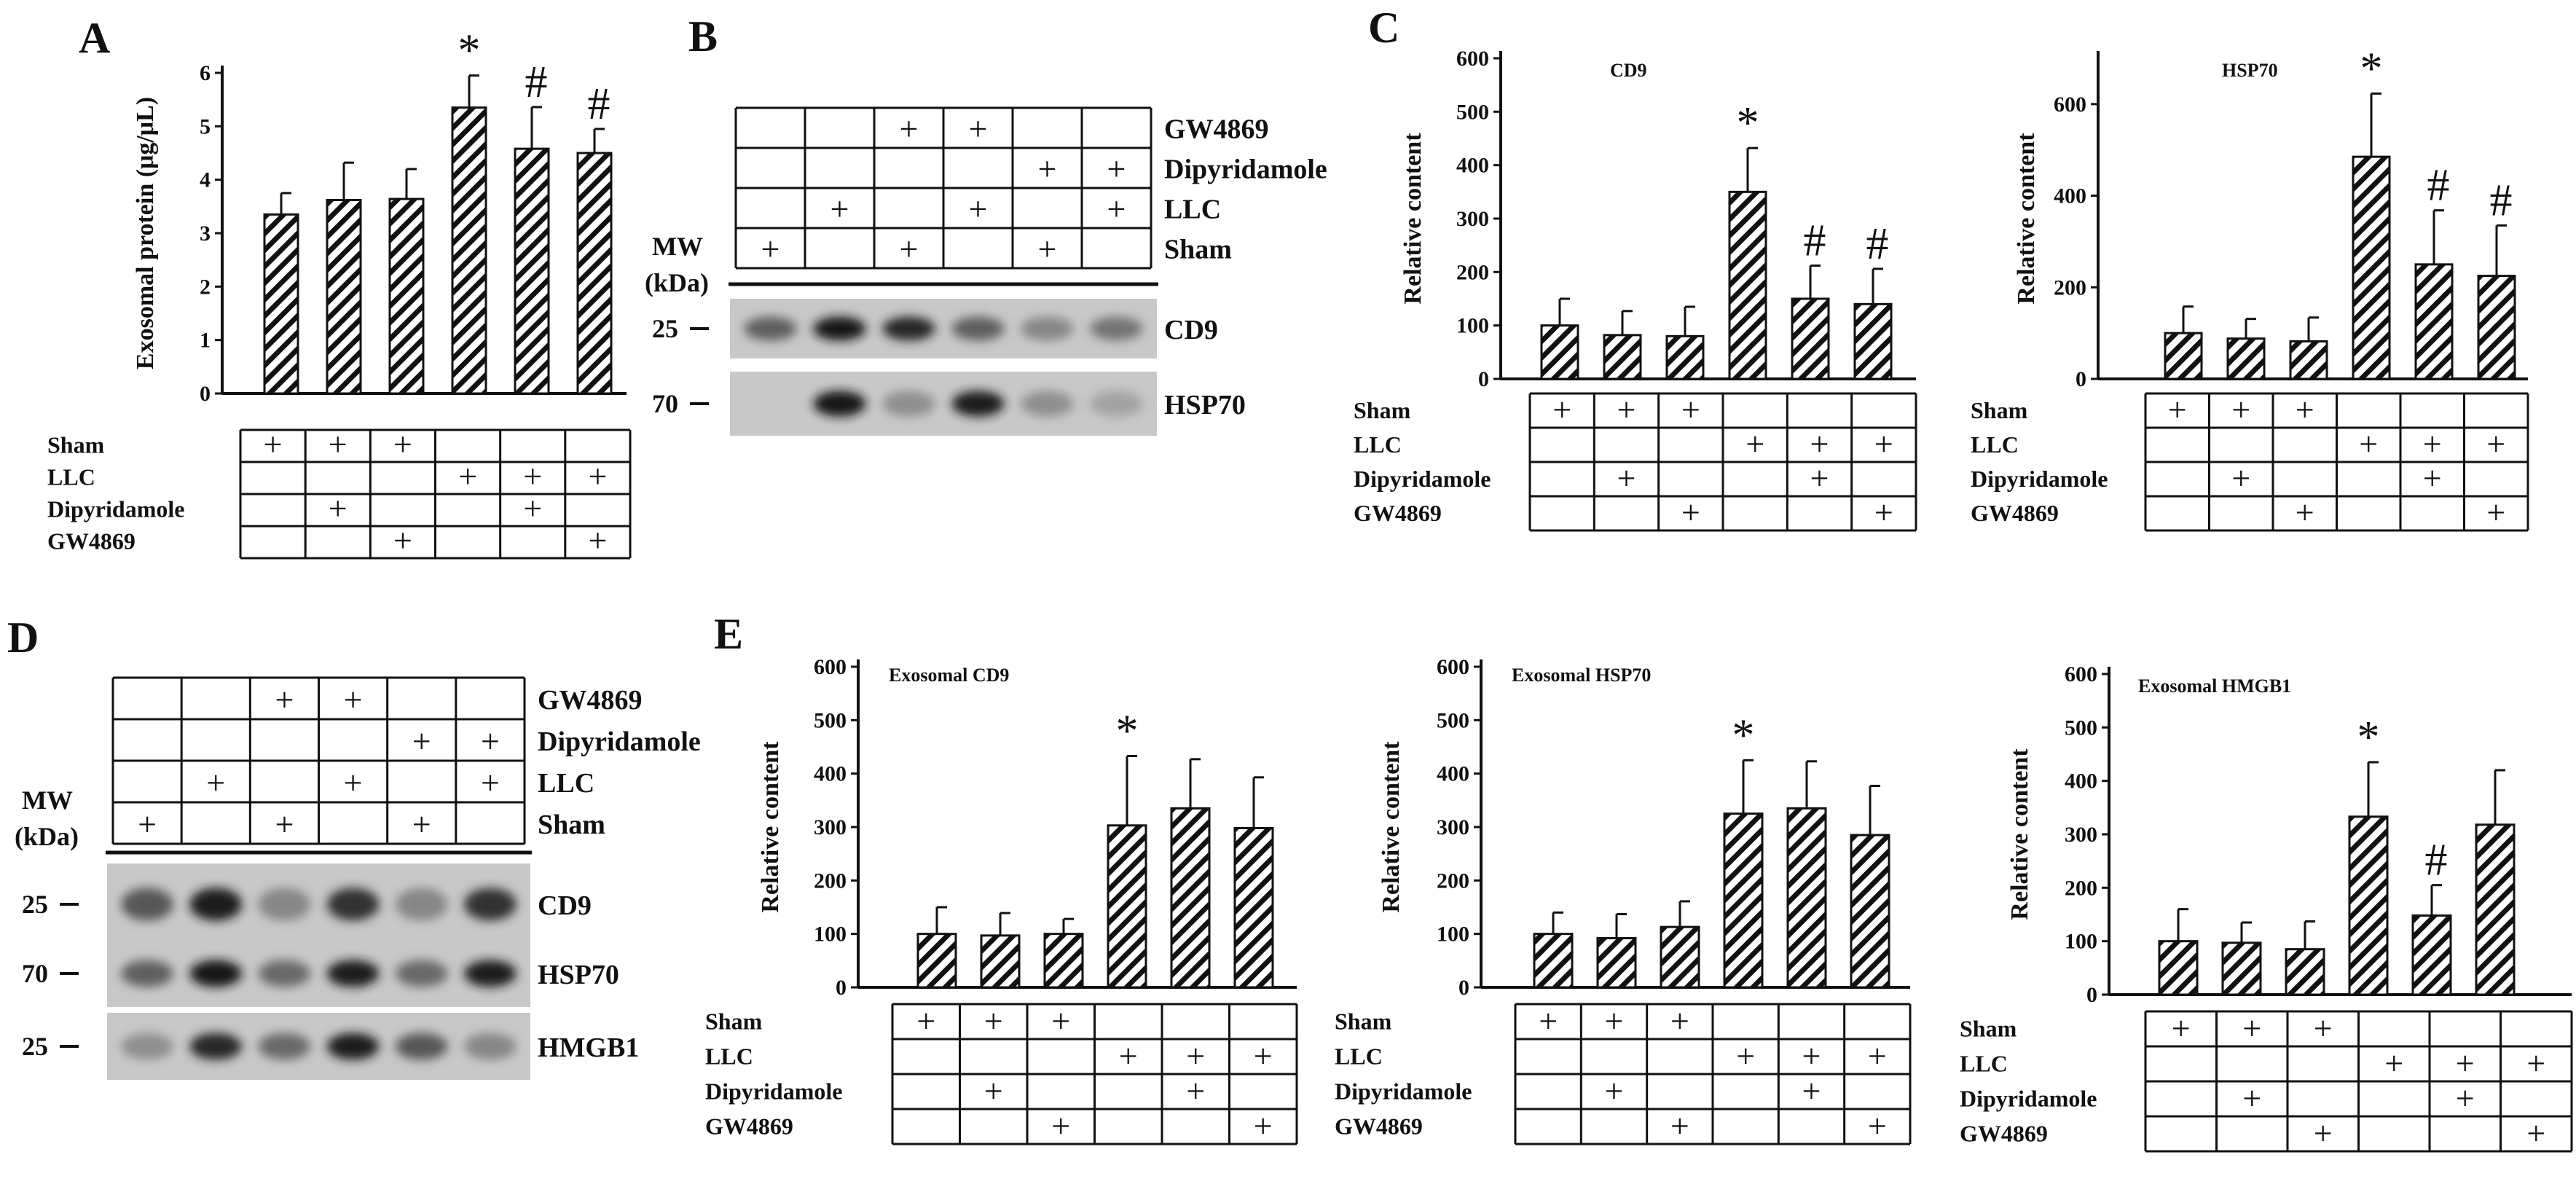 This screenshot has width=2576, height=1187. I want to click on blot-strip-hsp70: HSP70 70, so click(949, 404).